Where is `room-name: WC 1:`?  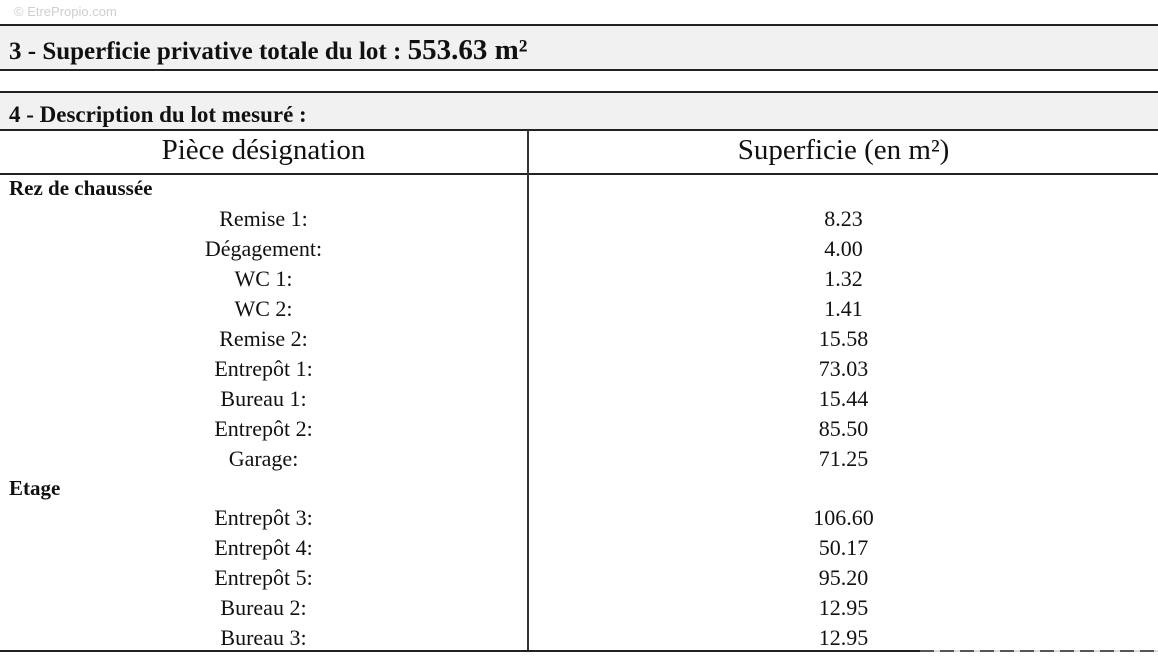 room-name: WC 1: is located at coordinates (263, 278).